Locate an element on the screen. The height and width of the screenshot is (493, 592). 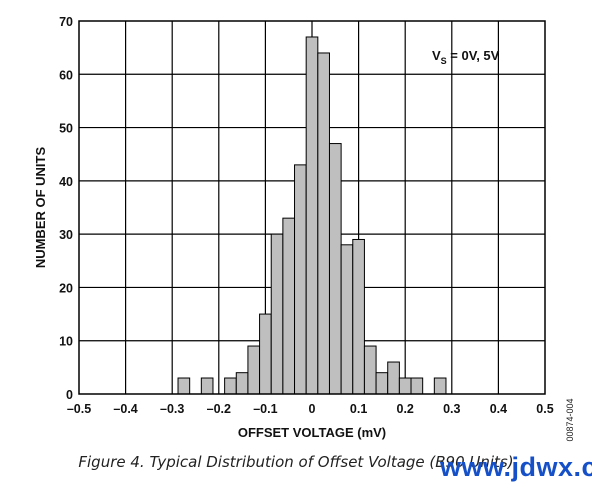
x-tick-label: 0 is located at coordinates (312, 409).